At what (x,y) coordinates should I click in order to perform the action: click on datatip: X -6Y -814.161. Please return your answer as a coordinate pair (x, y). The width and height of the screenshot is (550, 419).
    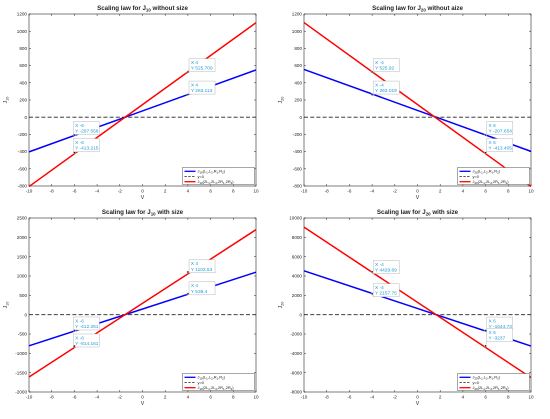
    Looking at the image, I should click on (86, 340).